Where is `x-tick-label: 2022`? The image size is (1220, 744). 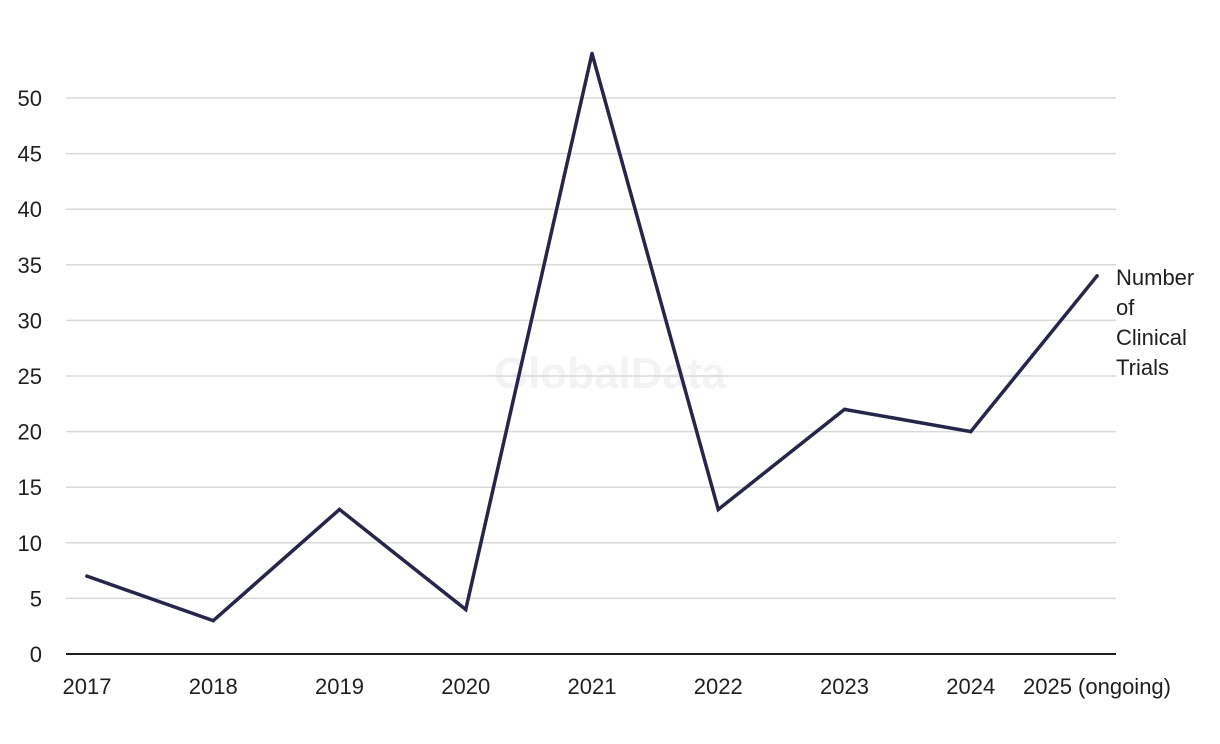 x-tick-label: 2022 is located at coordinates (718, 686).